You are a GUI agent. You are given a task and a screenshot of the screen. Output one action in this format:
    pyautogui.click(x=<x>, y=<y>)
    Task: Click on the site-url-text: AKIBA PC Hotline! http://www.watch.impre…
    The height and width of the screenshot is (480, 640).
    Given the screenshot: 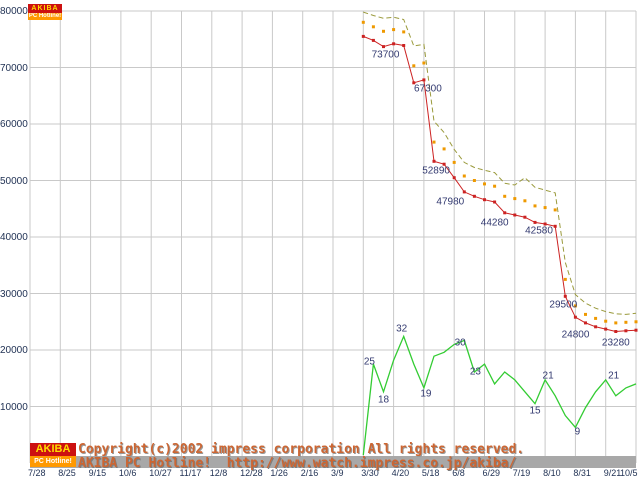 What is the action you would take?
    pyautogui.click(x=297, y=463)
    